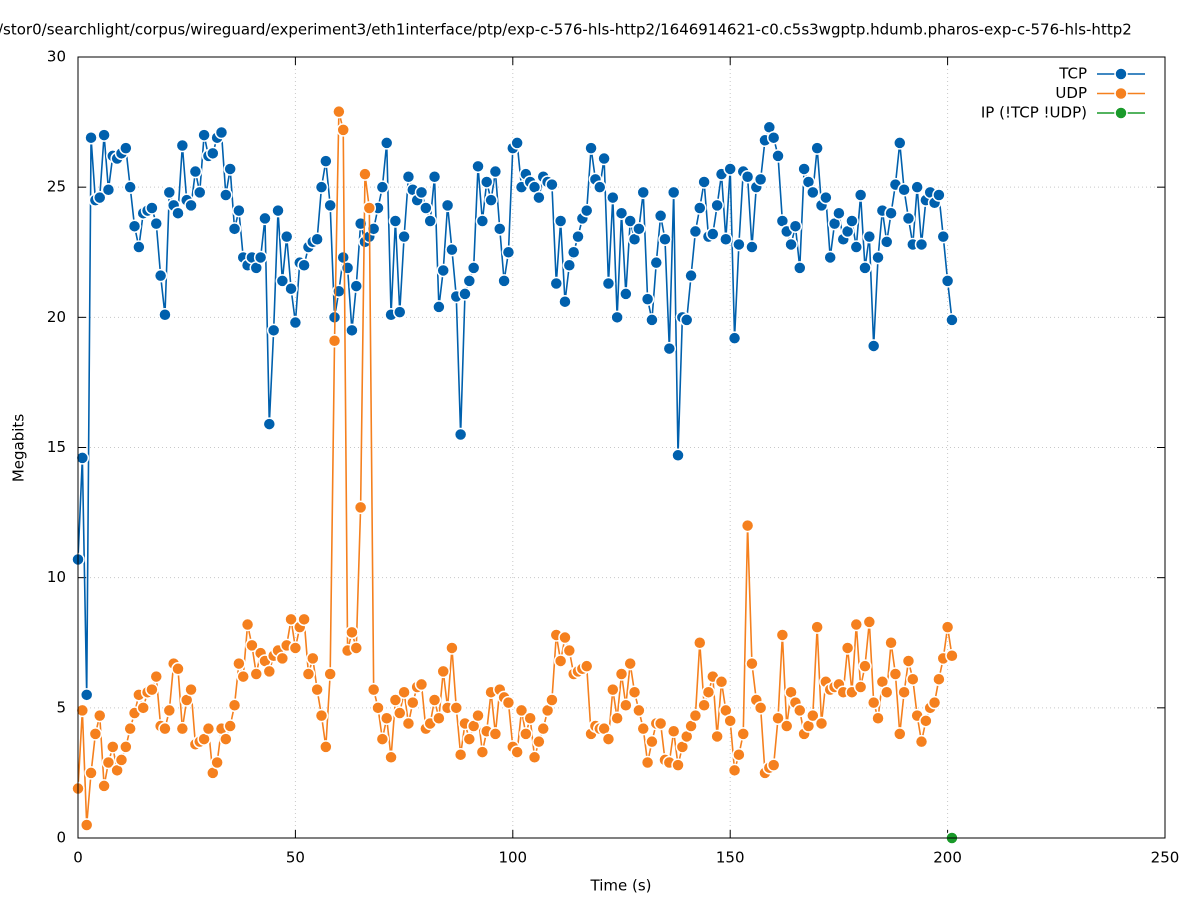 Image resolution: width=1197 pixels, height=900 pixels. I want to click on legend-label: UDP, so click(1071, 93).